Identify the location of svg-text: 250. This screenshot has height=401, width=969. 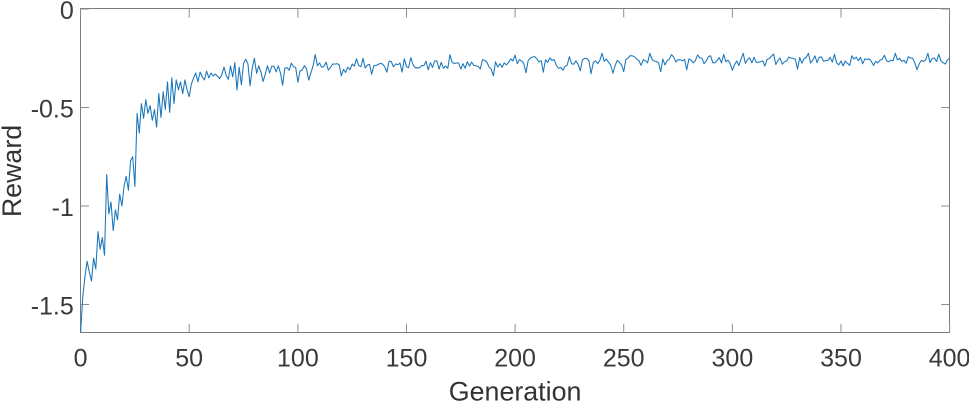
(624, 359).